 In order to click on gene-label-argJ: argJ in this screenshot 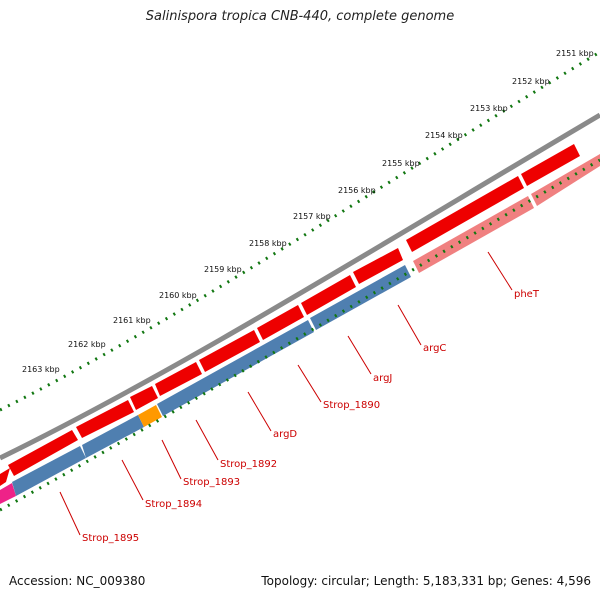, I will do `click(382, 378)`.